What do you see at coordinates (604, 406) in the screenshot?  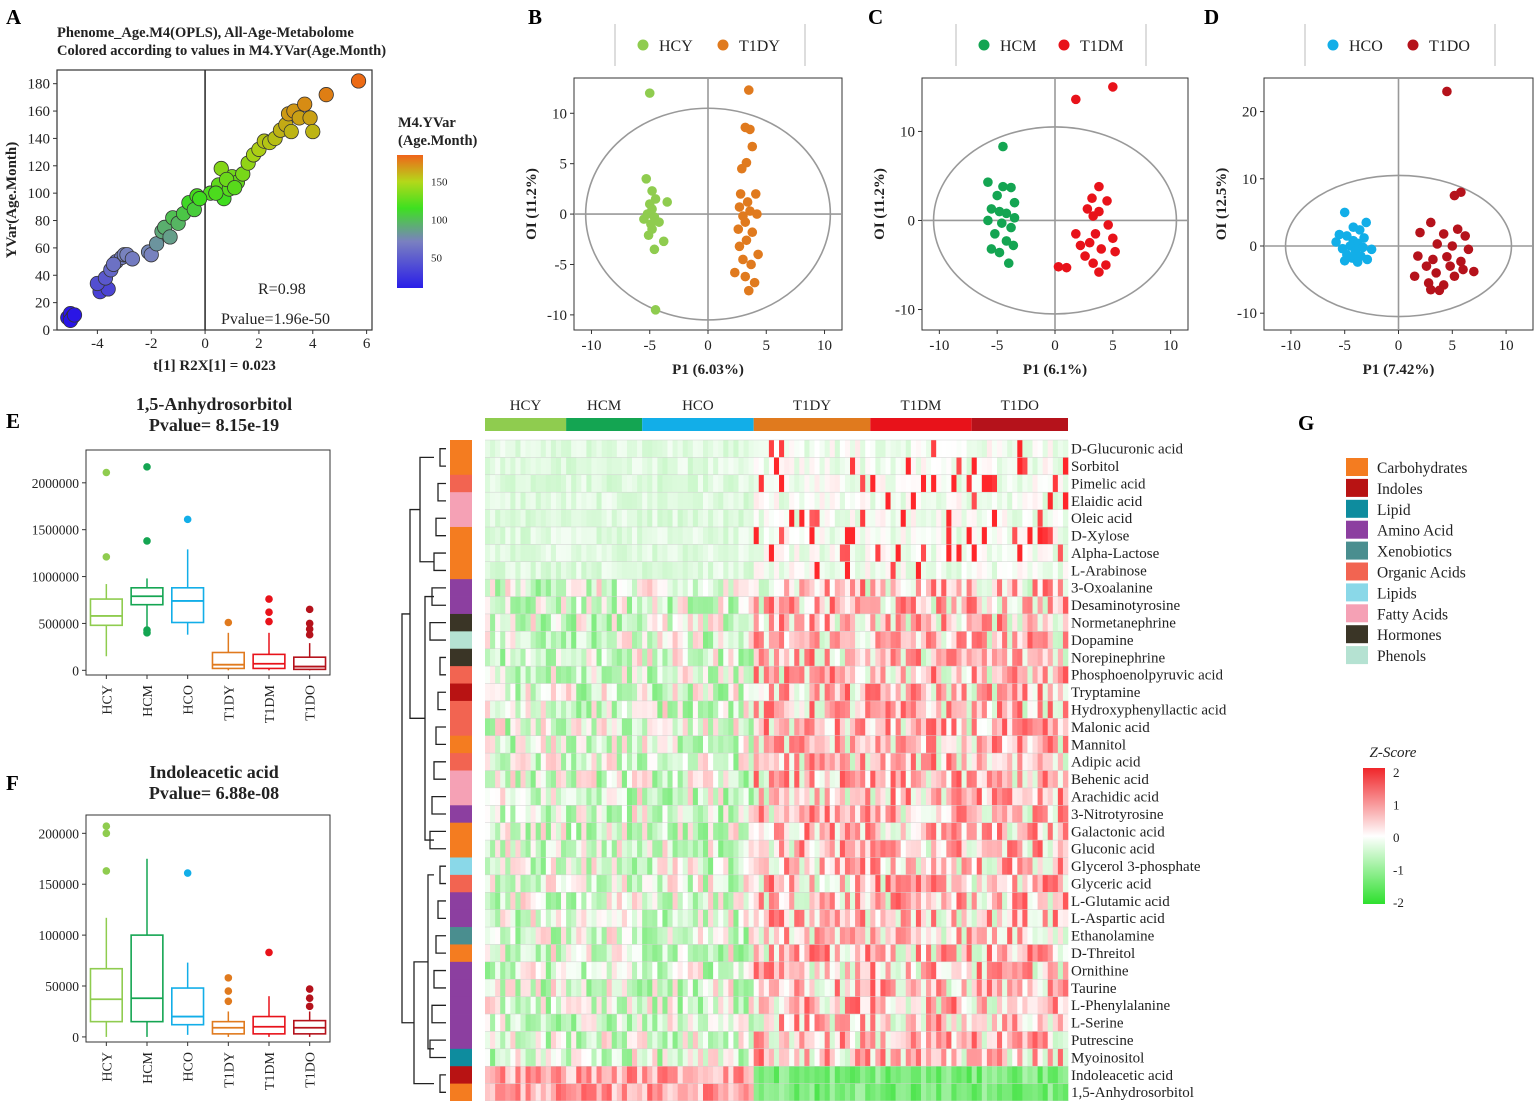 I see `group-label: HCM` at bounding box center [604, 406].